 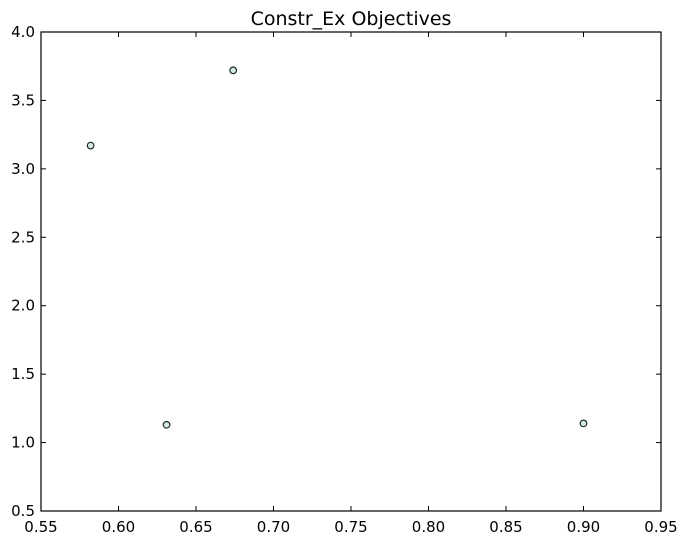 I want to click on y-tick-label: 1.0, so click(x=23, y=443).